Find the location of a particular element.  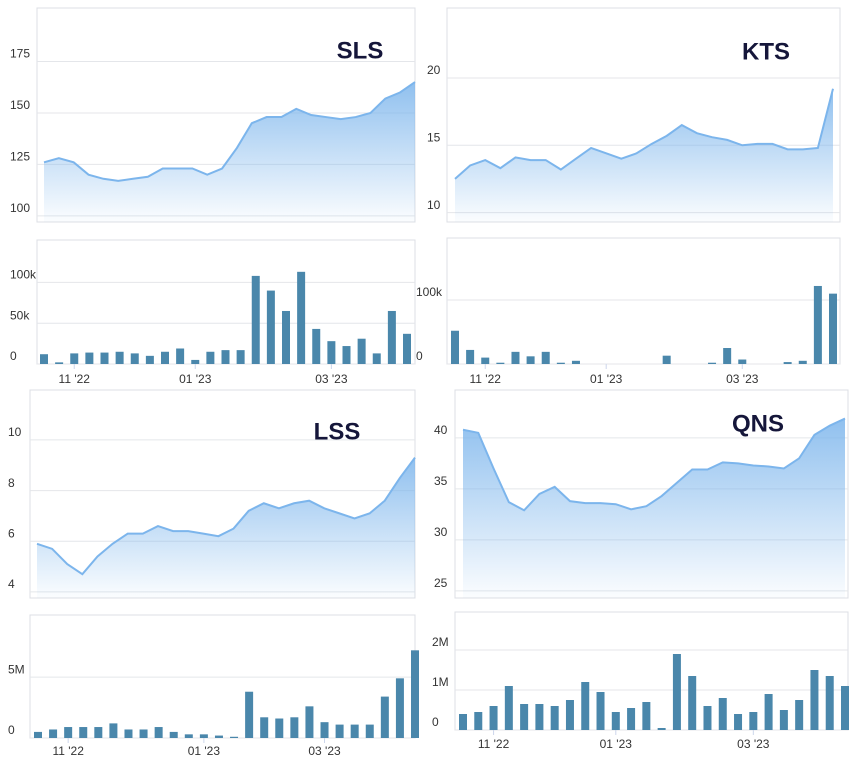

y-tick-label: 15 is located at coordinates (434, 137).